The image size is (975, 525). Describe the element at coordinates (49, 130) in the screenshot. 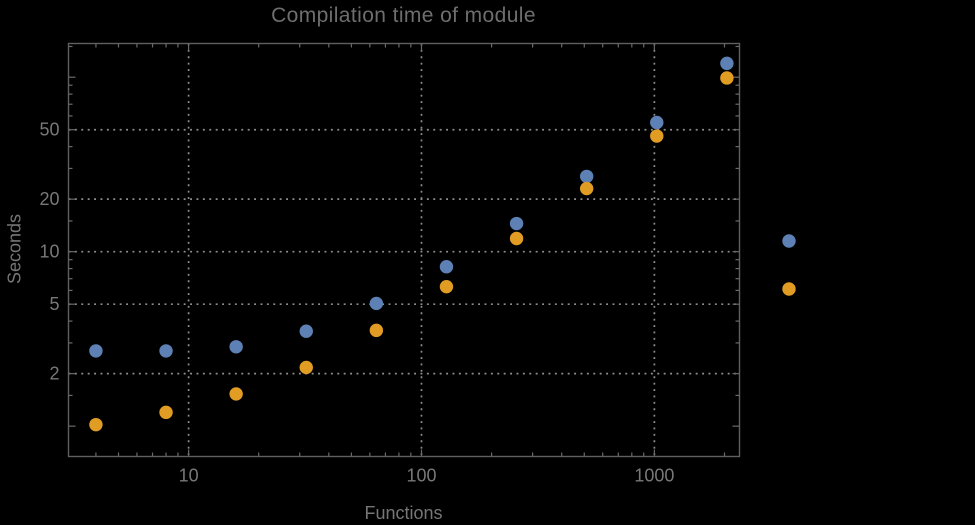

I see `y-tick-label: 50` at that location.